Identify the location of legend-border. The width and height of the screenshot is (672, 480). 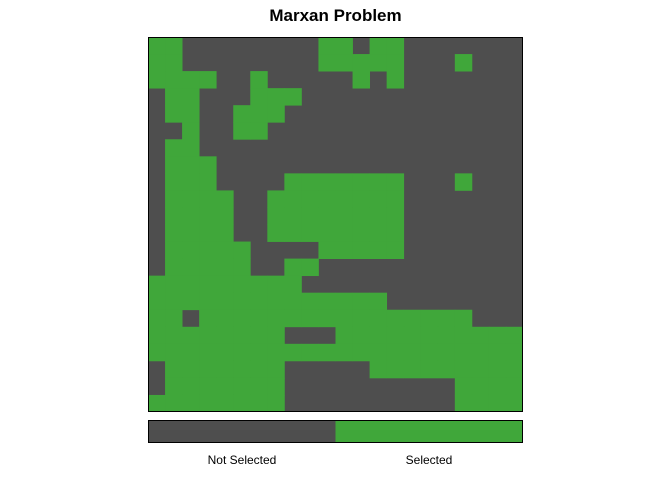
(335, 431).